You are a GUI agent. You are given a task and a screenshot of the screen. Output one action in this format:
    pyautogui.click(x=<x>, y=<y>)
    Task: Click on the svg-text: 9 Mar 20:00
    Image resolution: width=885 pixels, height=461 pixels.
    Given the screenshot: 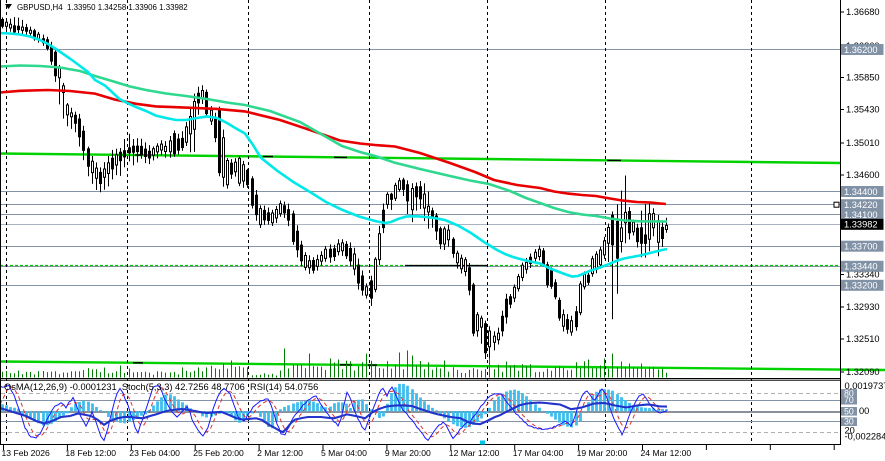 What is the action you would take?
    pyautogui.click(x=408, y=453)
    